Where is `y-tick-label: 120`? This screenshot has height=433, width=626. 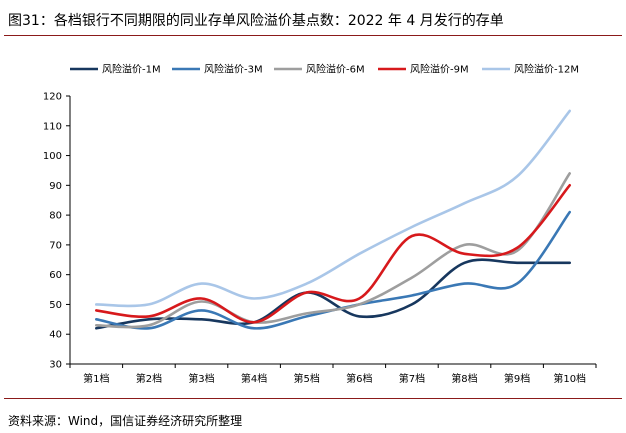
y-tick-label: 120 is located at coordinates (52, 97).